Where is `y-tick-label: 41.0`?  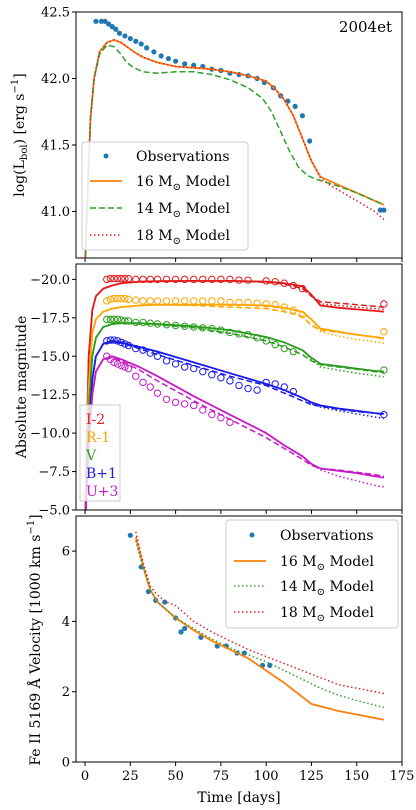
y-tick-label: 41.0 is located at coordinates (55, 212).